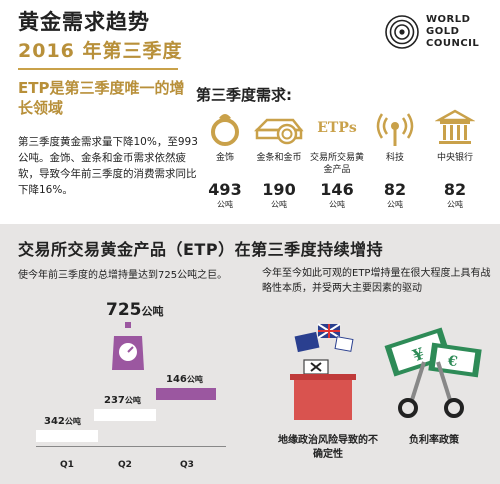 The height and width of the screenshot is (484, 500). I want to click on bar-and-coin-icon, so click(278, 131).